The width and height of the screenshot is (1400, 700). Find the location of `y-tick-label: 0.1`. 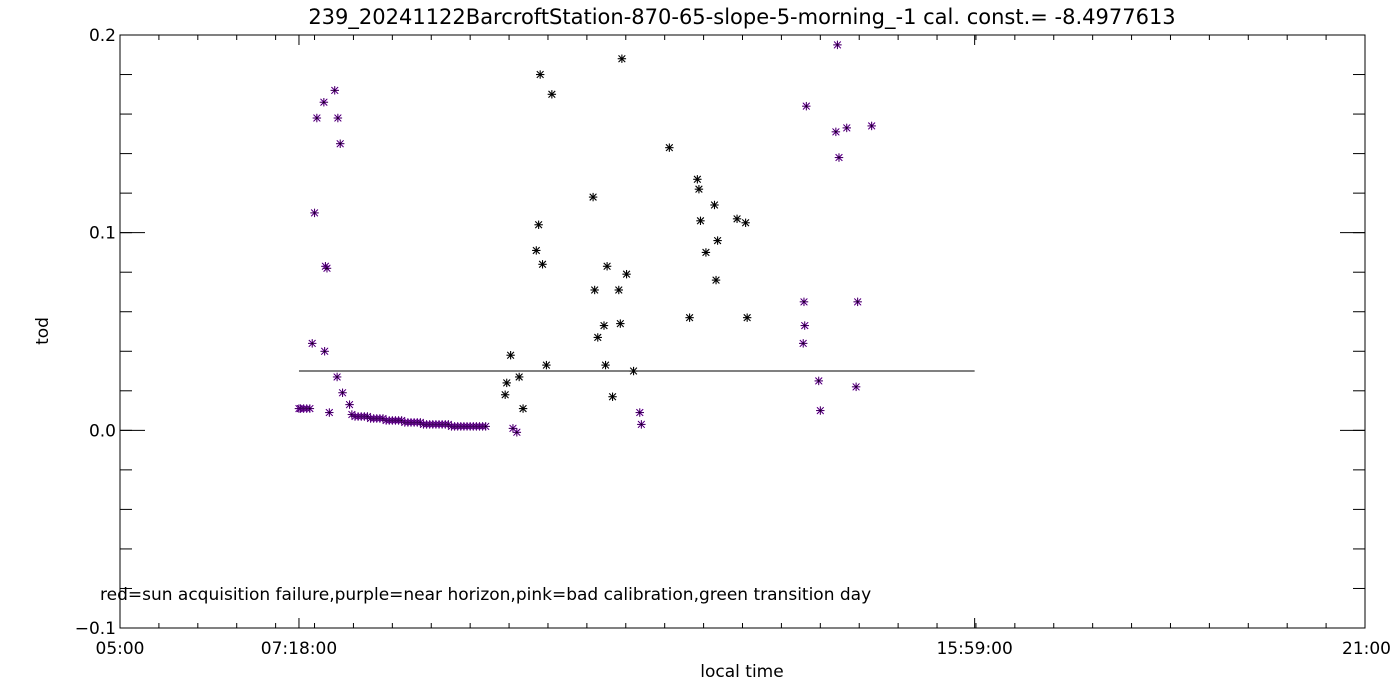

y-tick-label: 0.1 is located at coordinates (102, 234).